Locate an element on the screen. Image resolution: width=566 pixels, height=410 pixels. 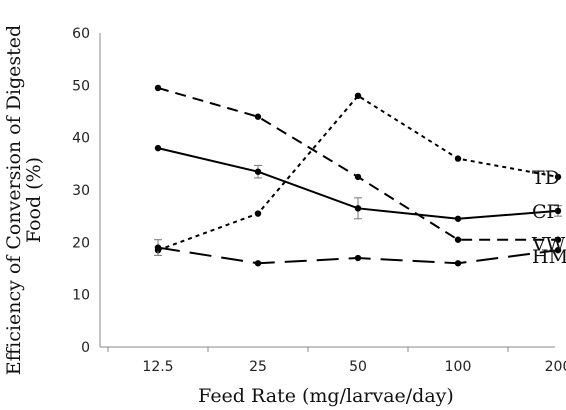
y-tick-label: 20 is located at coordinates (81, 243).